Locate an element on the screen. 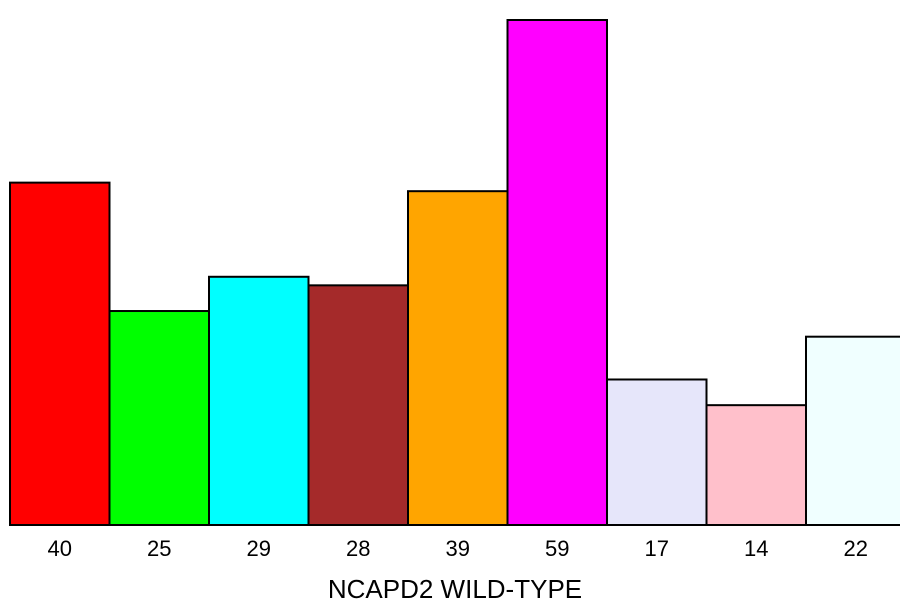 The height and width of the screenshot is (610, 900). x-tick-label: 14 is located at coordinates (756, 548).